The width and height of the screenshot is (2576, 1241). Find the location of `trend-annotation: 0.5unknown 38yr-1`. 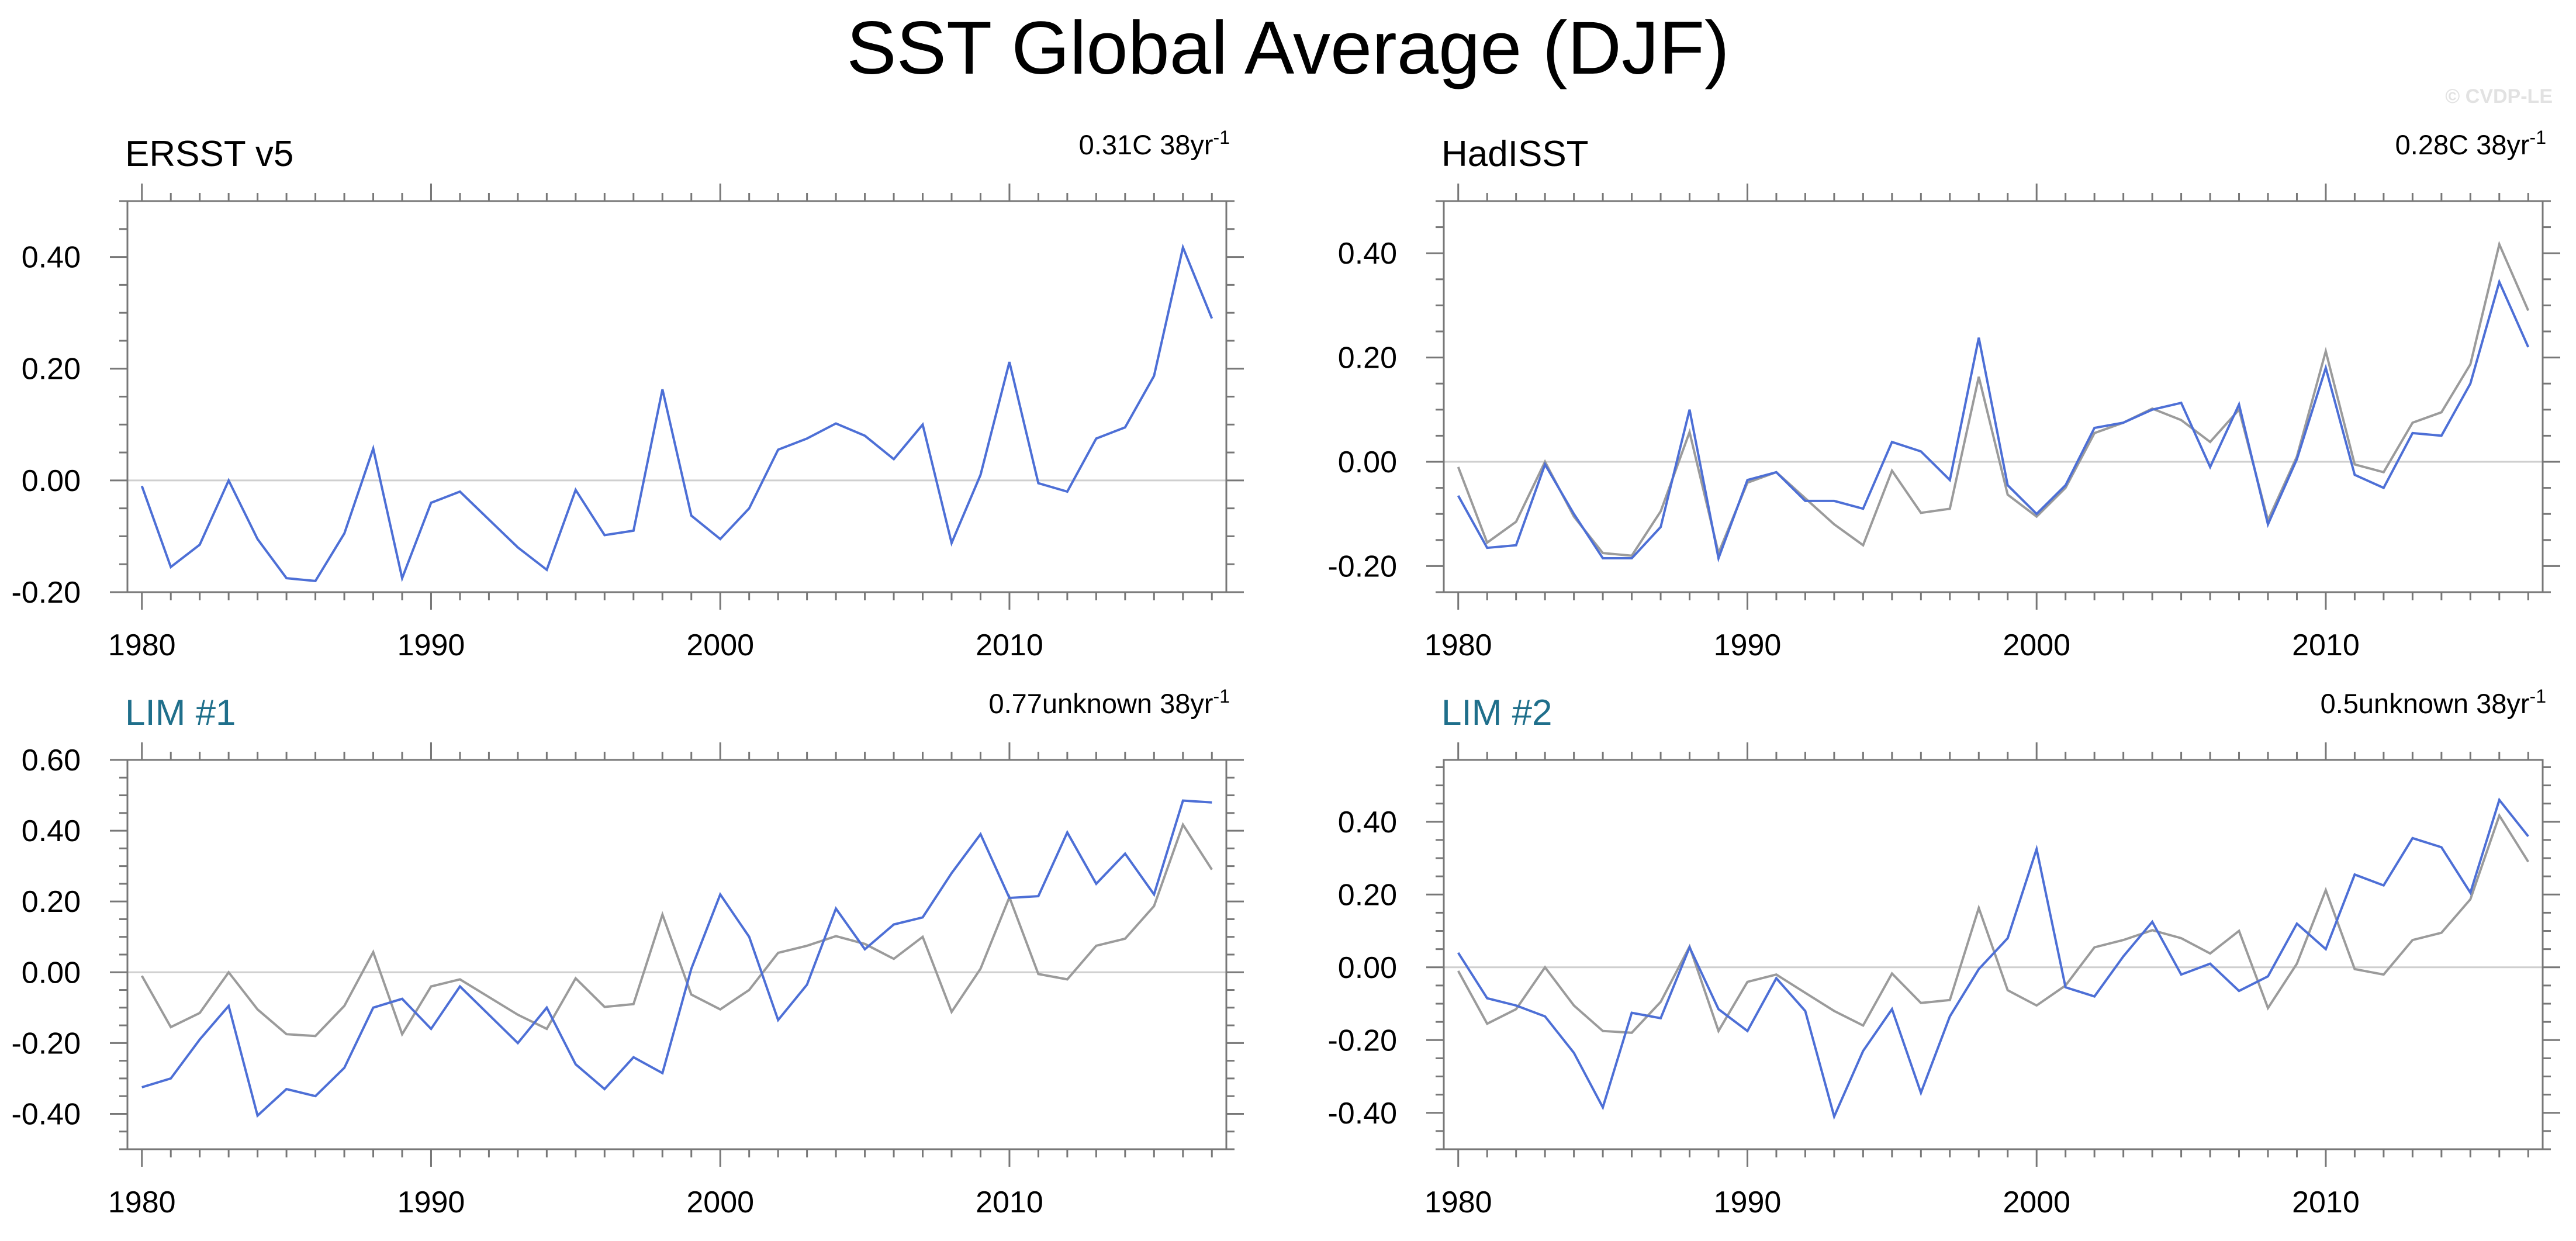

trend-annotation: 0.5unknown 38yr-1 is located at coordinates (2433, 702).